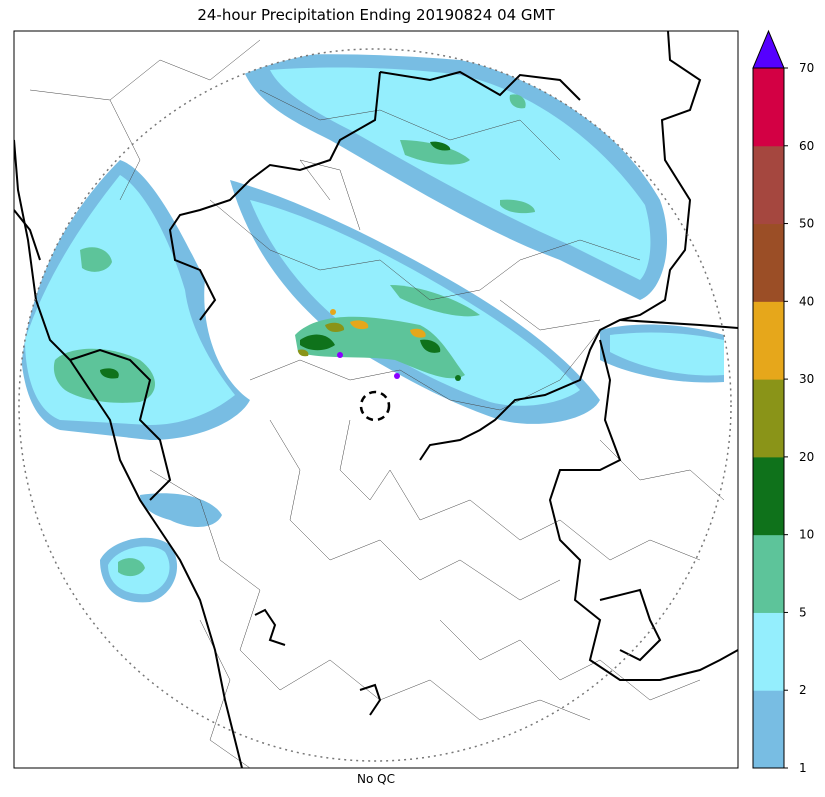  I want to click on colorbar-tick-label: 50, so click(806, 224).